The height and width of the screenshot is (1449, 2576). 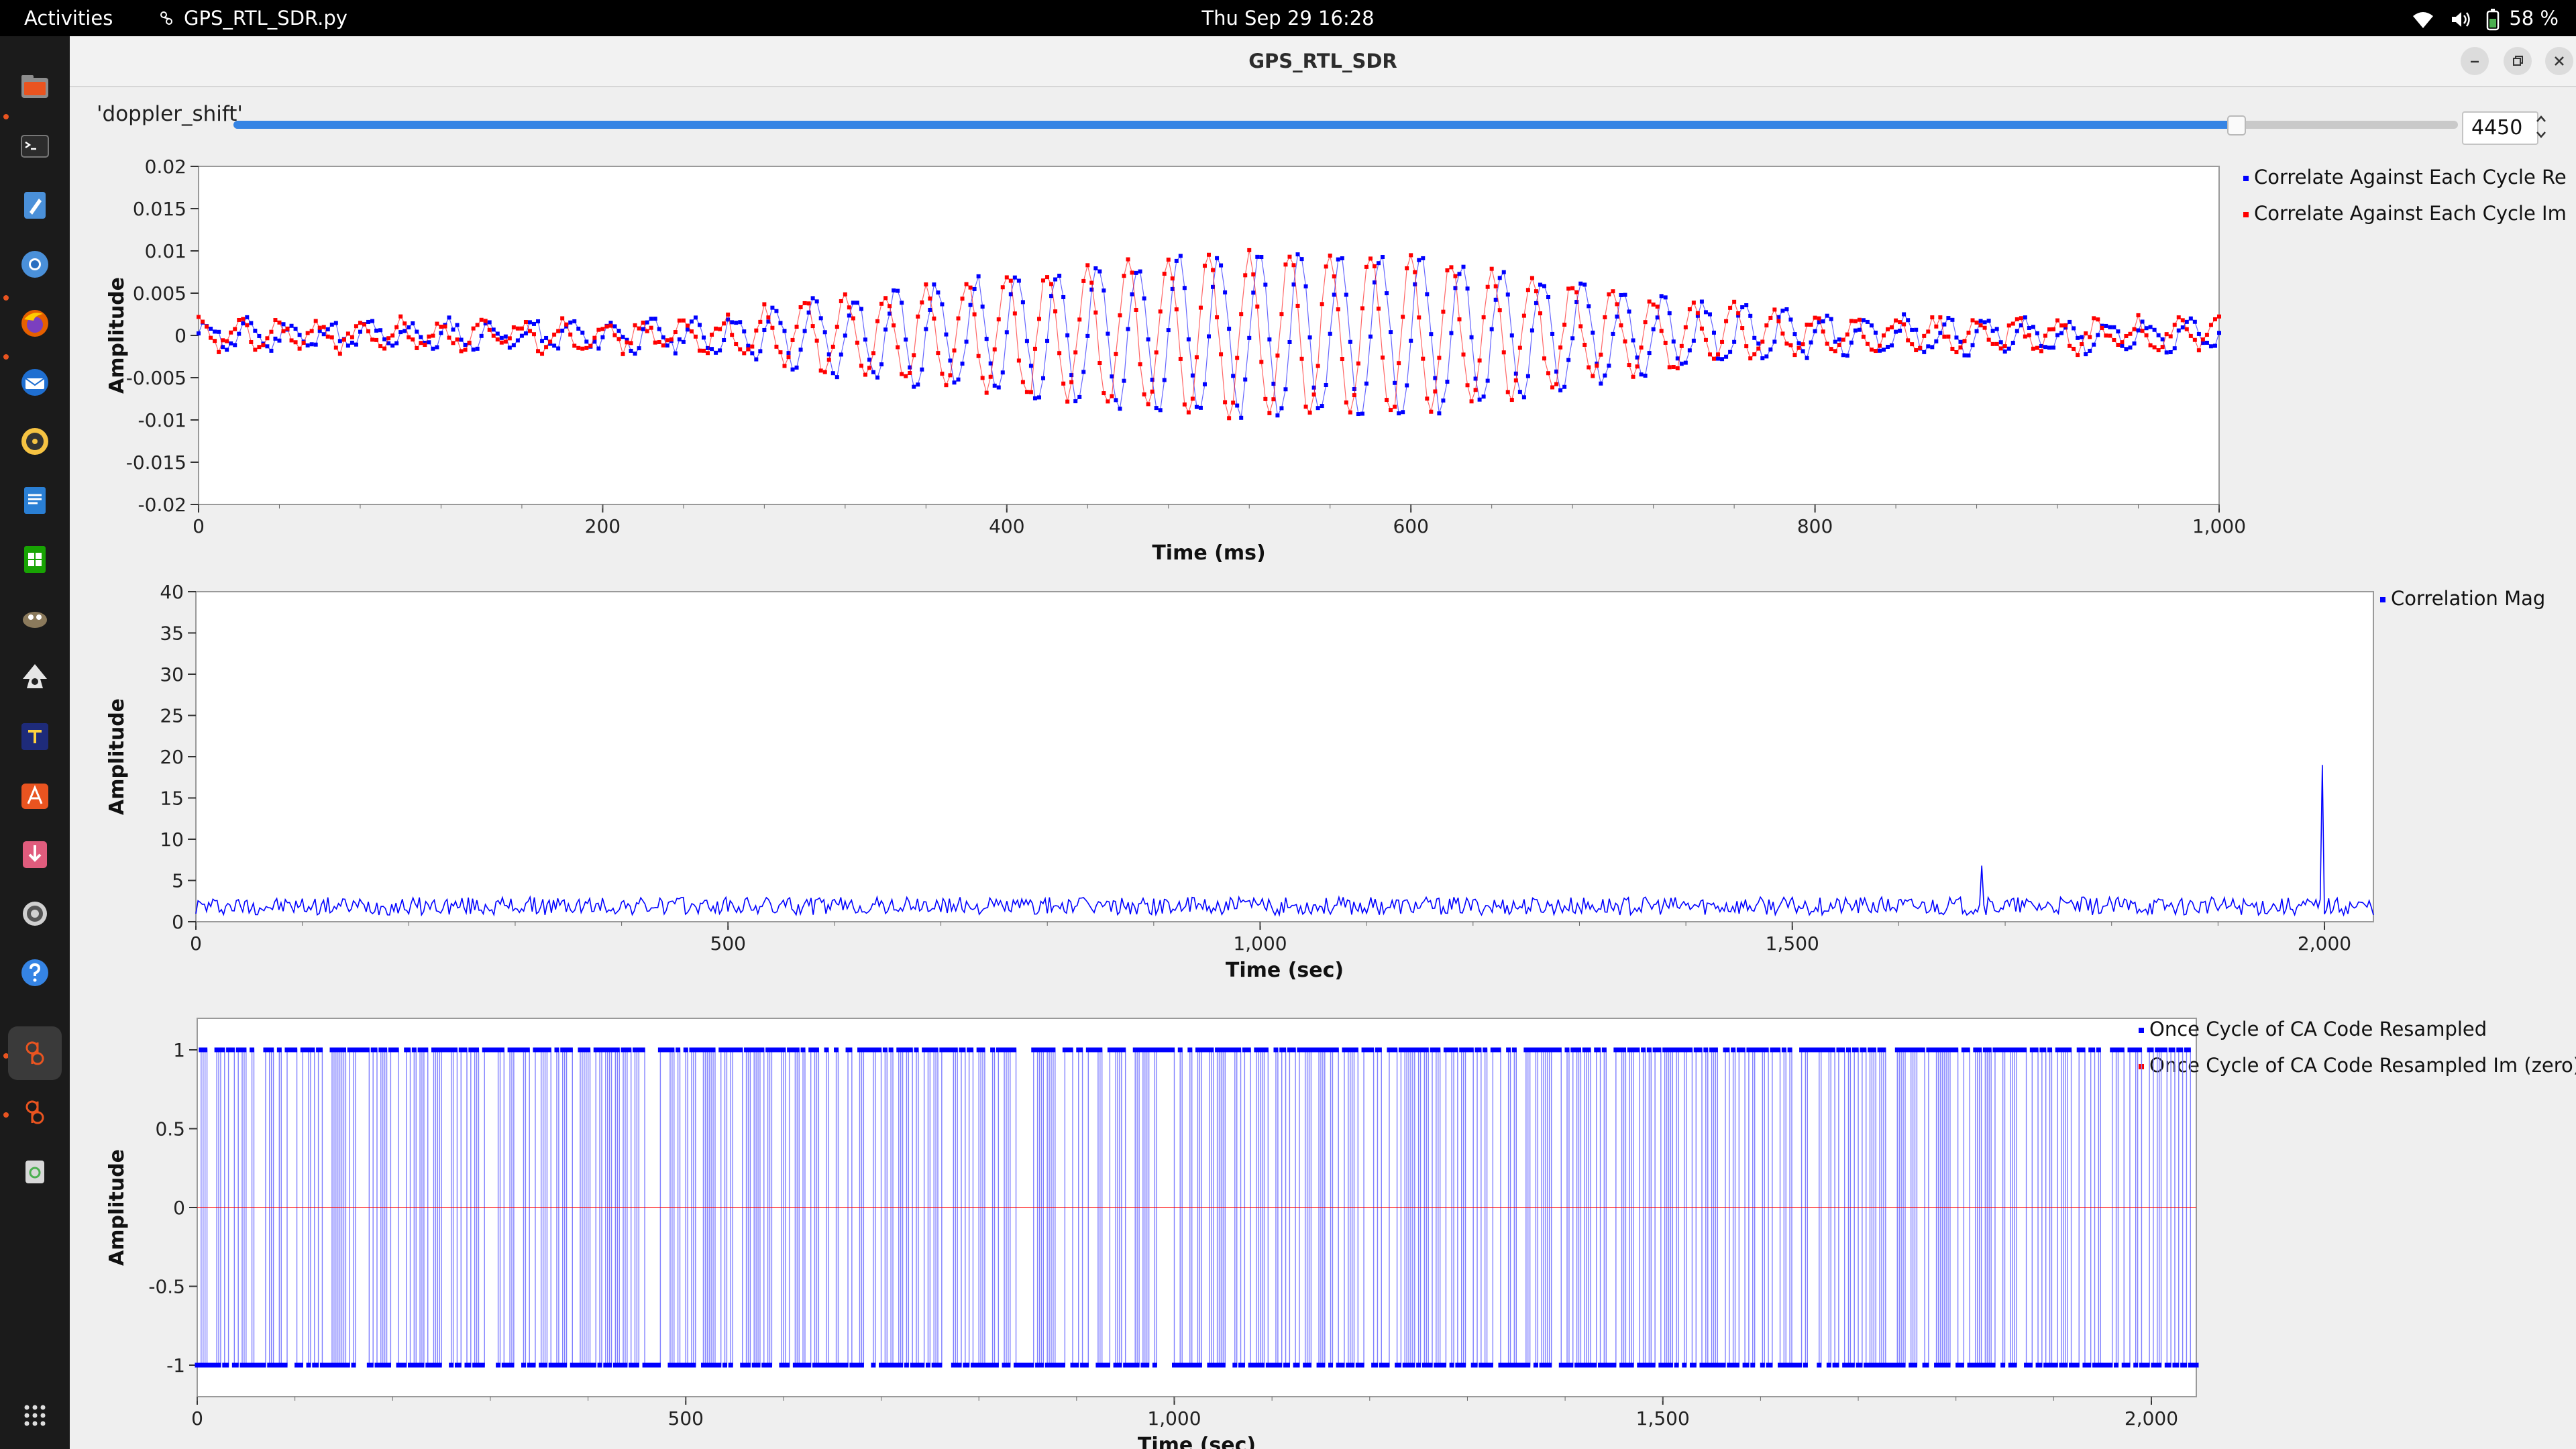 I want to click on minimize-icon, so click(x=2475, y=61).